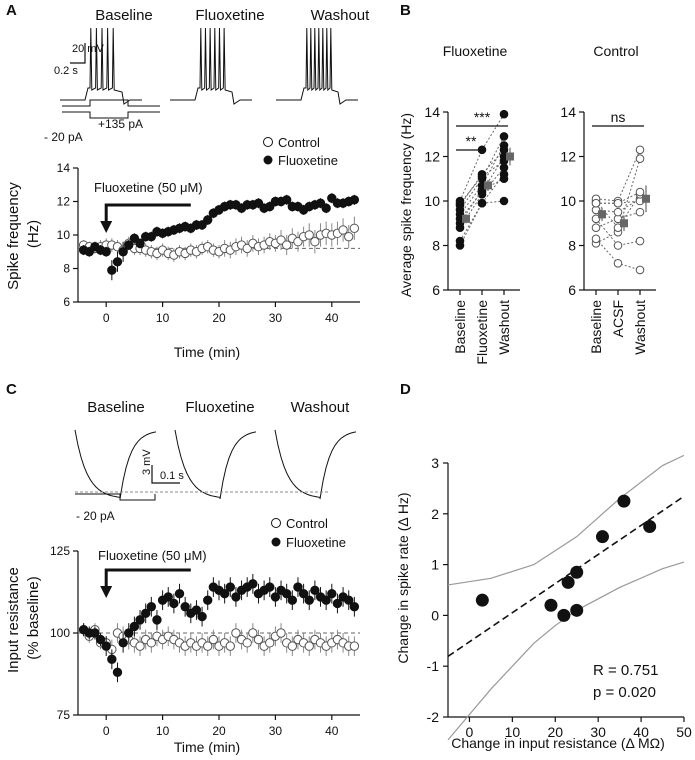 The width and height of the screenshot is (695, 760). Describe the element at coordinates (555, 732) in the screenshot. I see `d-x-tick-label: 20` at that location.